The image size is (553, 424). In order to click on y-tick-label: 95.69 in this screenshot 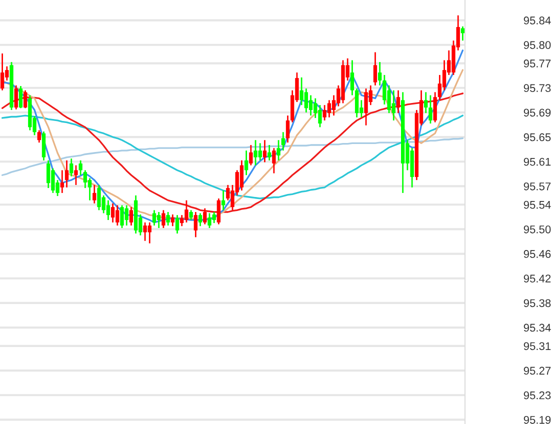, I will do `click(537, 112)`.